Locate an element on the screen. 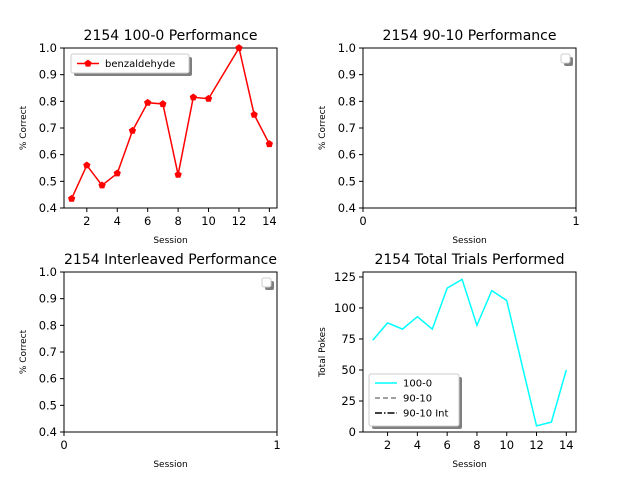  legend-label: benzaldehyde is located at coordinates (140, 64).